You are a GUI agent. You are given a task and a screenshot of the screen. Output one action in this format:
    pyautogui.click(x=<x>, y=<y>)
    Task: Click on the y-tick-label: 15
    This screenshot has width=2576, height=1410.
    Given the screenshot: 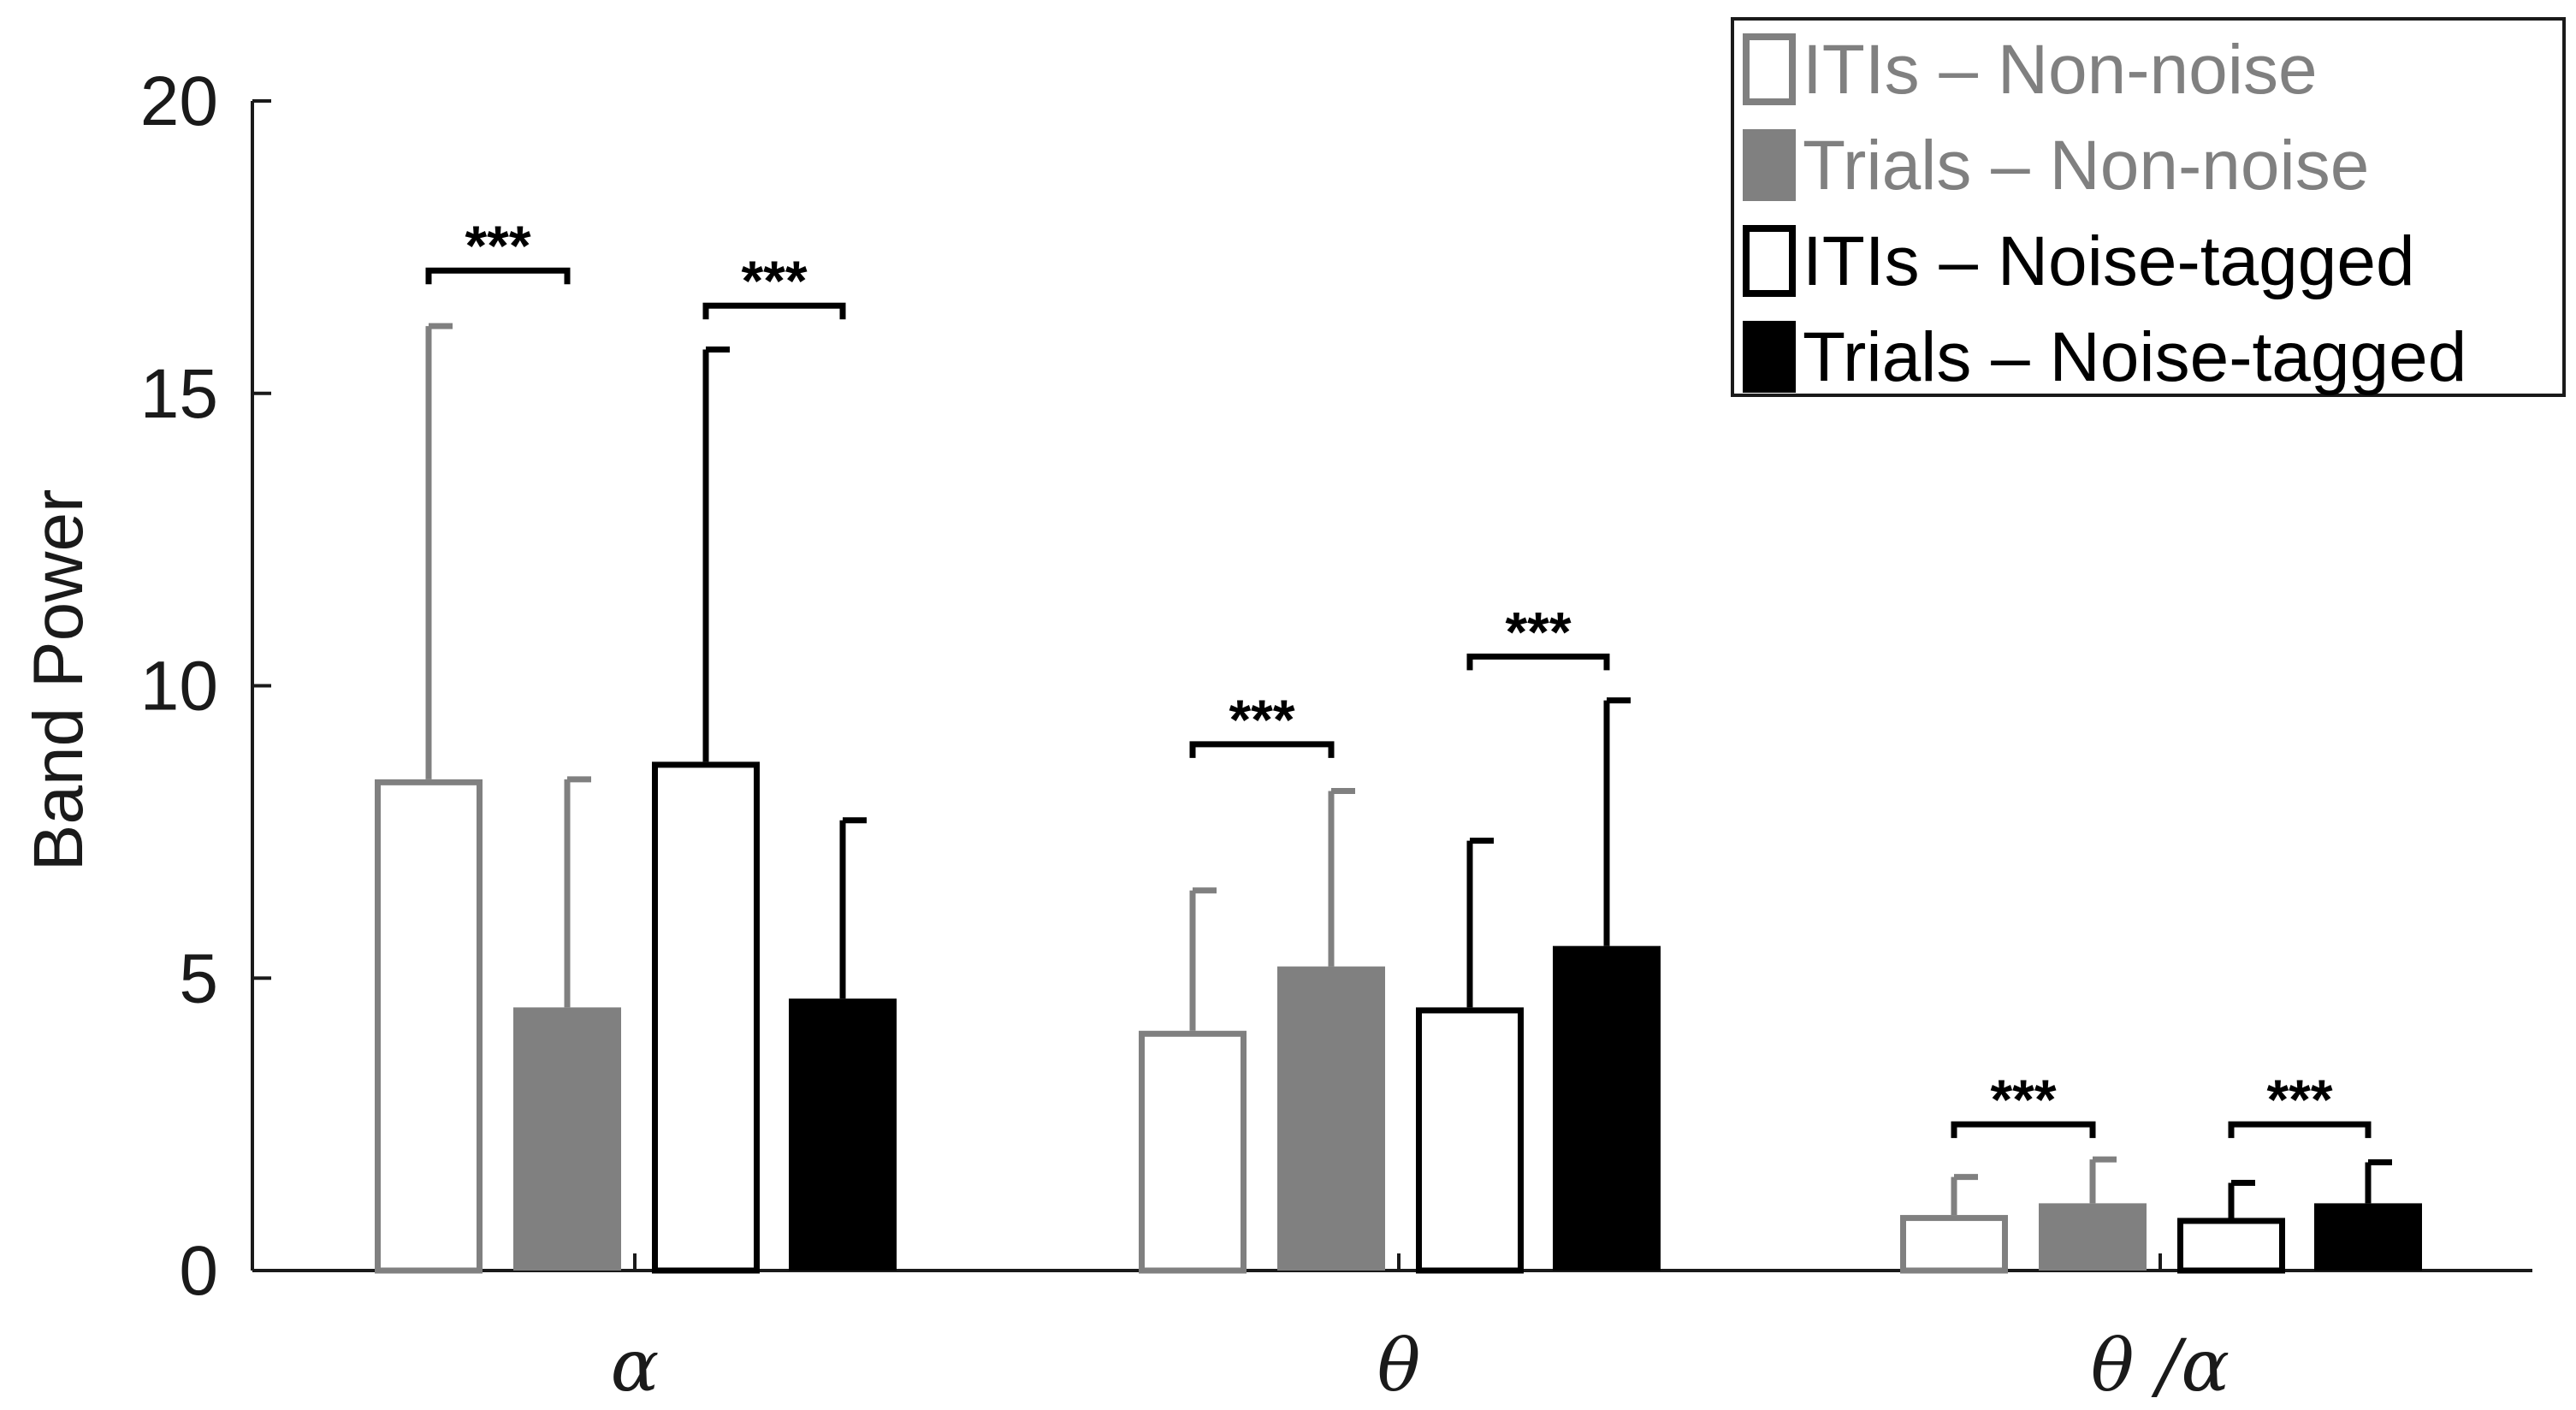 What is the action you would take?
    pyautogui.click(x=179, y=394)
    